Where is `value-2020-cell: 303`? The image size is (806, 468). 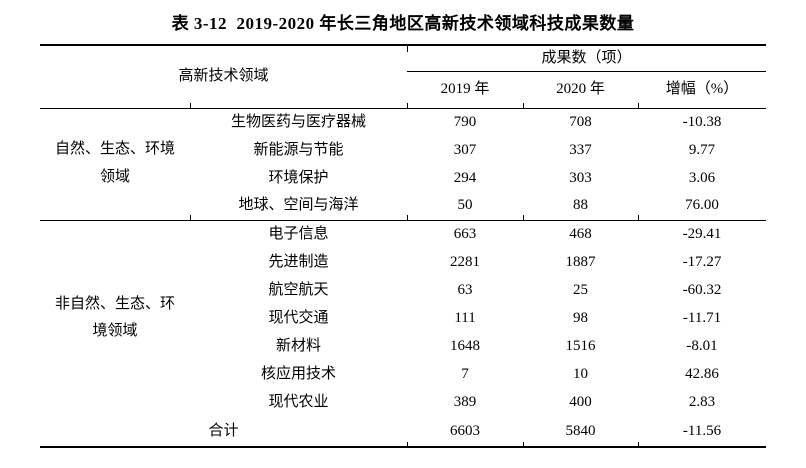 value-2020-cell: 303 is located at coordinates (580, 177).